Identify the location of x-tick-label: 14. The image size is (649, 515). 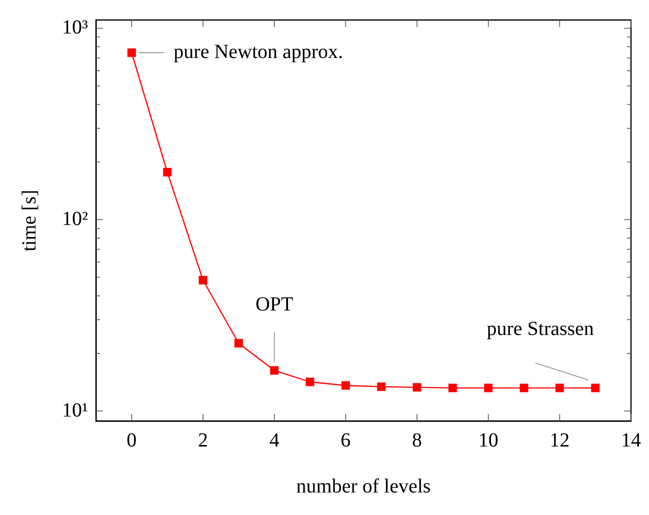
(631, 440).